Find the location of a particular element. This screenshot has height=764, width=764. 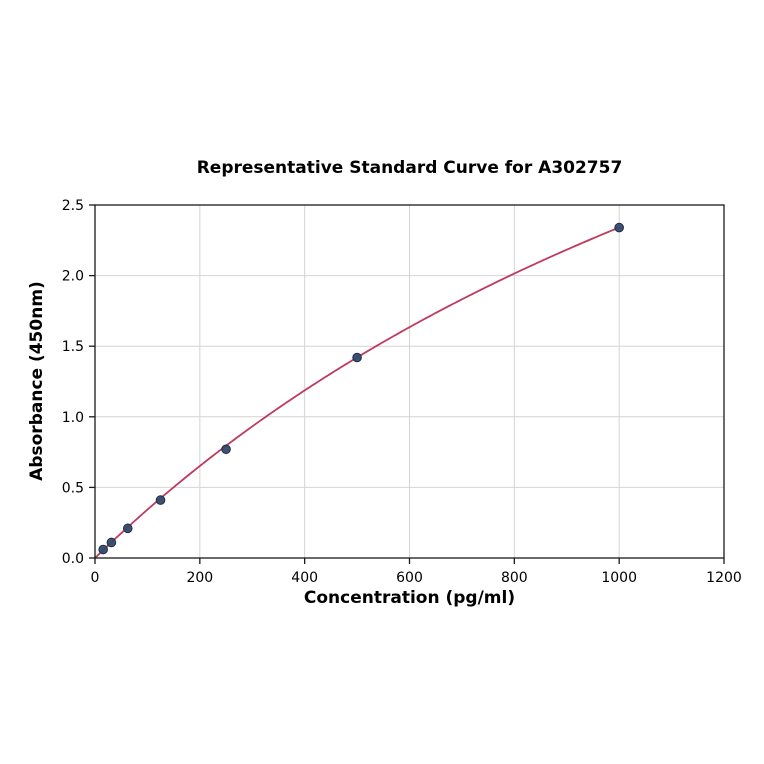

y-tick-label: 1.0 is located at coordinates (73, 418).